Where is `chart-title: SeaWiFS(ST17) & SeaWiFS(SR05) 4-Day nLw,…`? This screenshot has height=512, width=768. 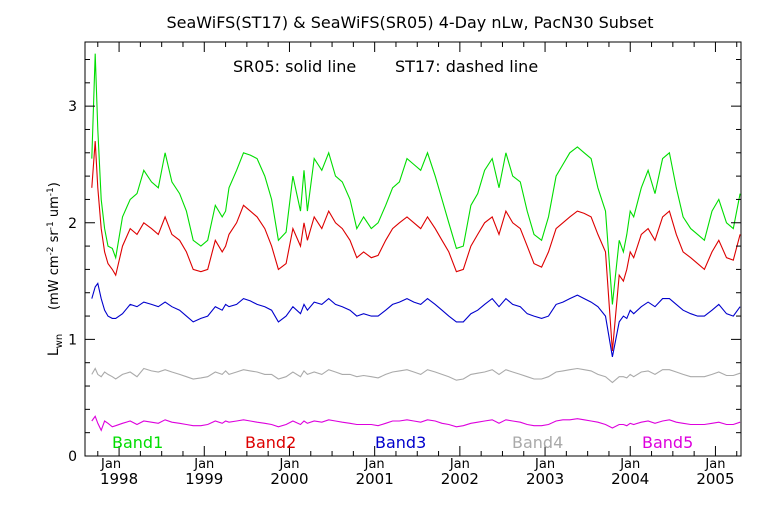
chart-title: SeaWiFS(ST17) & SeaWiFS(SR05) 4-Day nLw,… is located at coordinates (409, 22).